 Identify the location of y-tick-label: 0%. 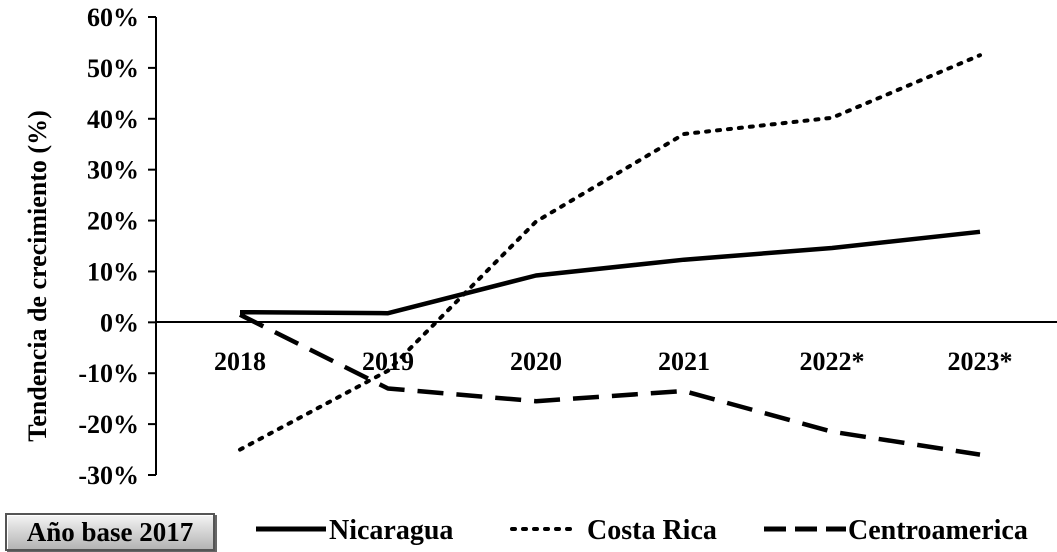
(119, 322).